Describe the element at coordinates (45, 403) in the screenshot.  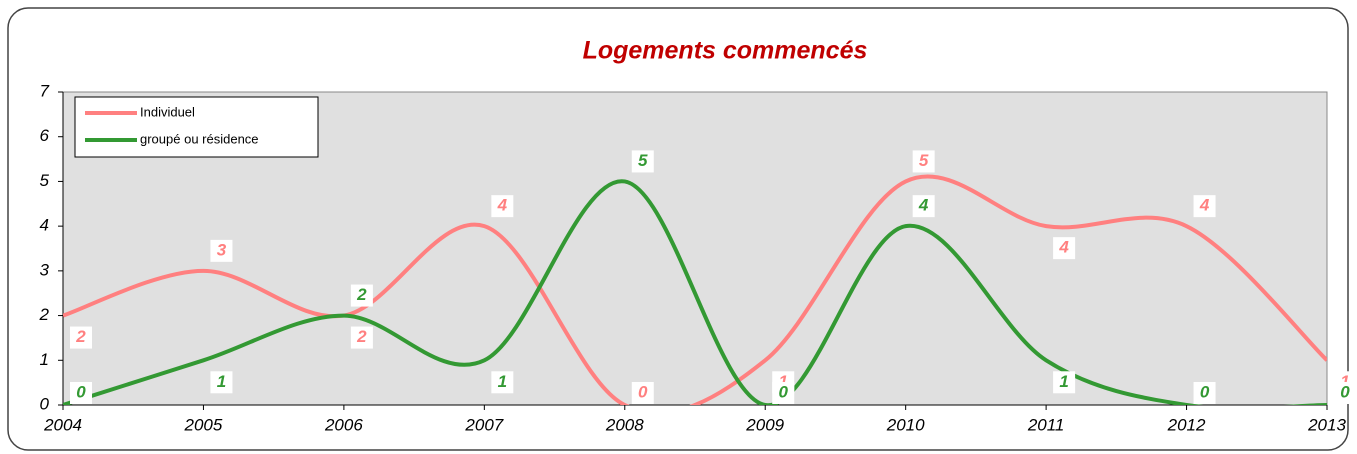
I see `y-tick-label: 0` at that location.